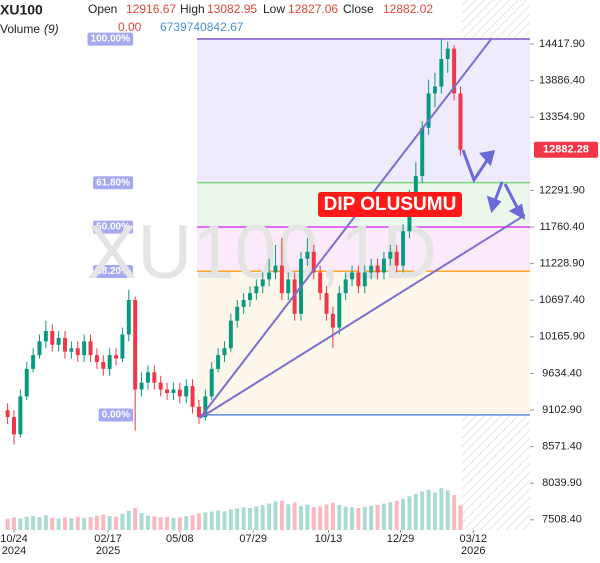 This screenshot has height=563, width=600. Describe the element at coordinates (313, 9) in the screenshot. I see `low-value: 12827.06` at that location.